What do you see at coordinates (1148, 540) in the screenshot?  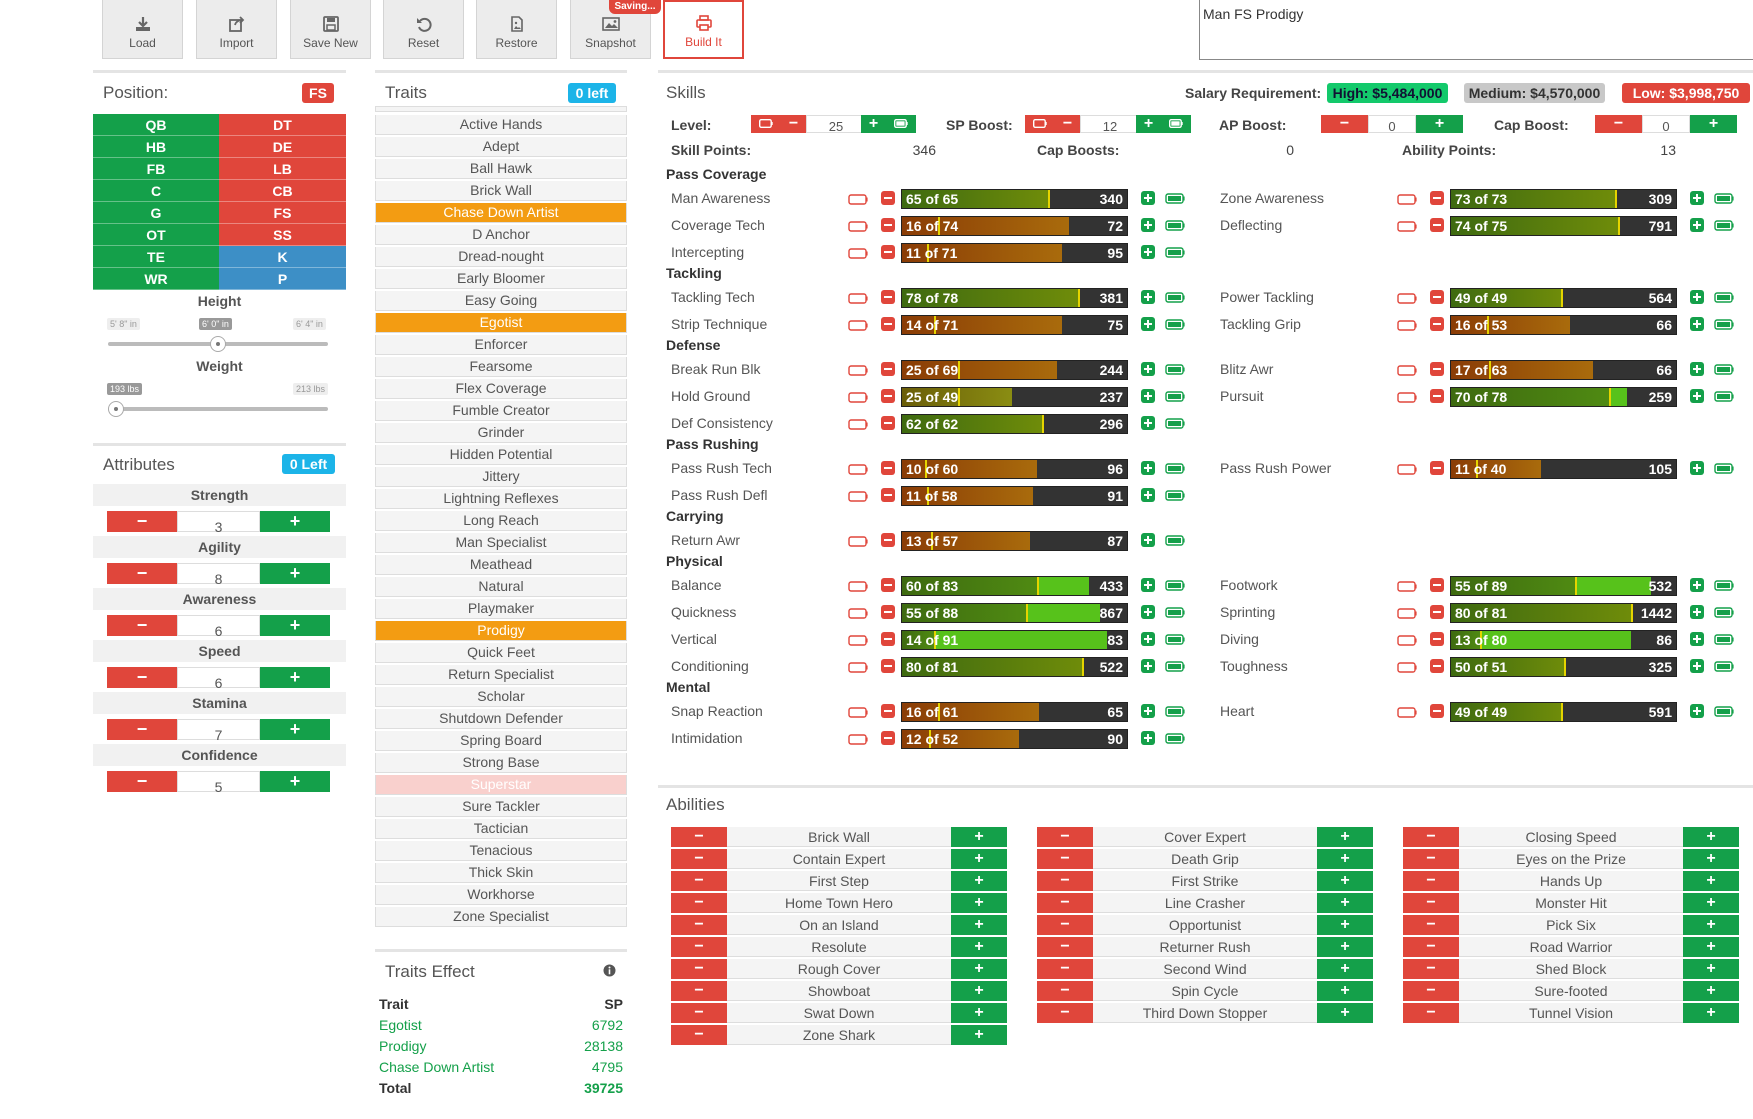 I see `return-awr-increment-button` at bounding box center [1148, 540].